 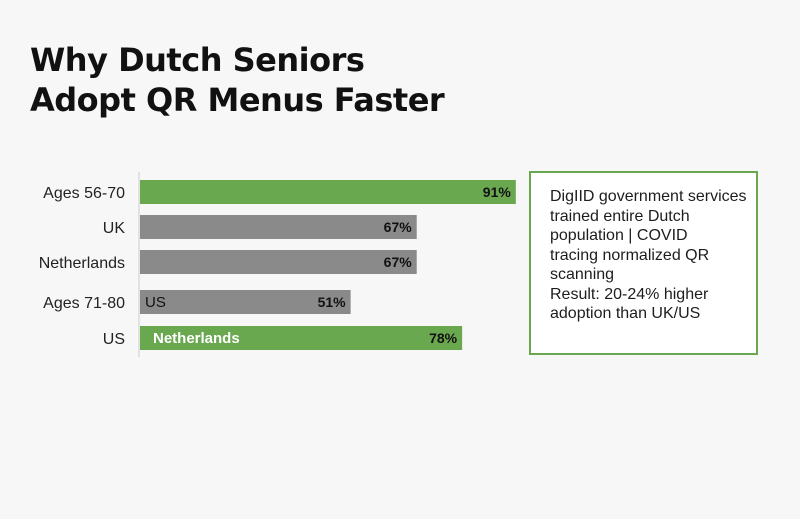 What do you see at coordinates (197, 60) in the screenshot?
I see `title-line-1: Why Dutch Seniors` at bounding box center [197, 60].